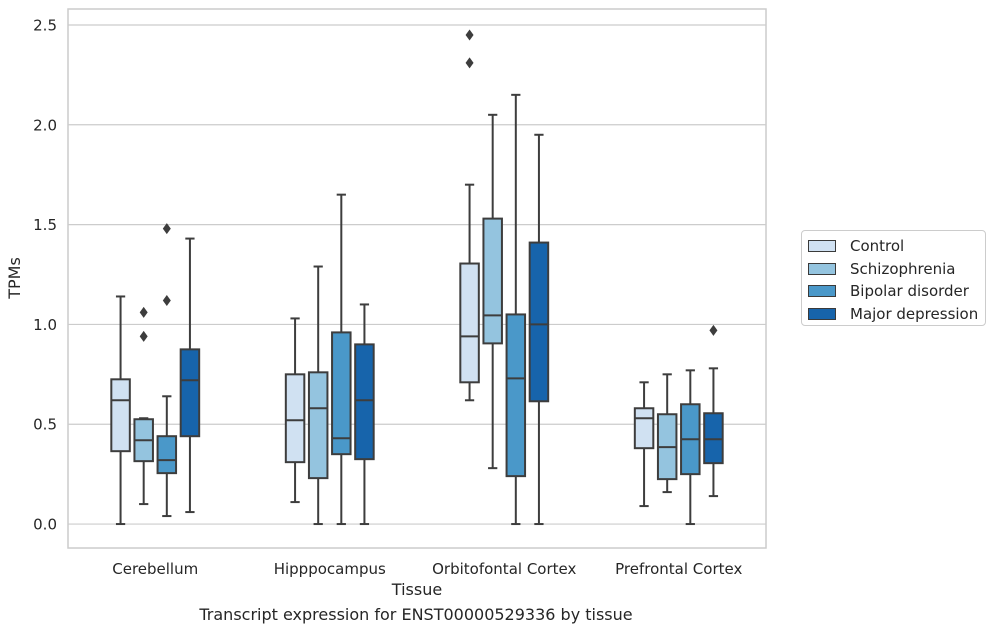  Describe the element at coordinates (45, 325) in the screenshot. I see `y-tick-label: 1.0` at that location.